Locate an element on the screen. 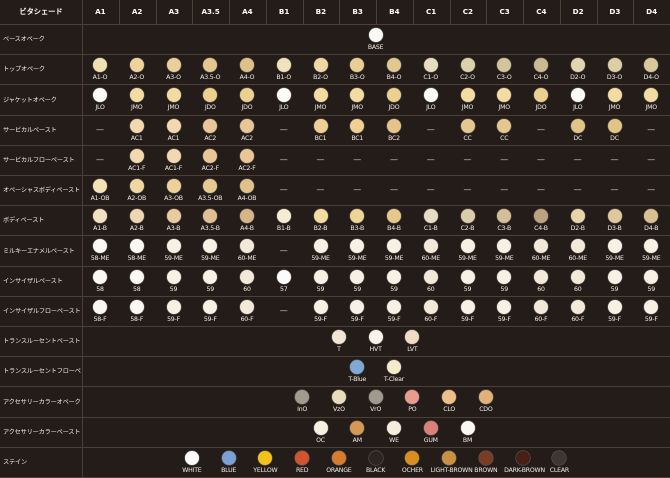 The width and height of the screenshot is (670, 478). shade-item: WHITE is located at coordinates (191, 462).